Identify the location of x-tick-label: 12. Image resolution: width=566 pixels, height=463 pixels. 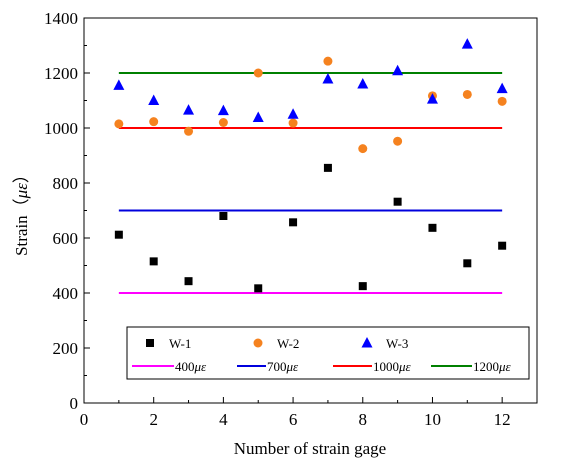
(502, 419).